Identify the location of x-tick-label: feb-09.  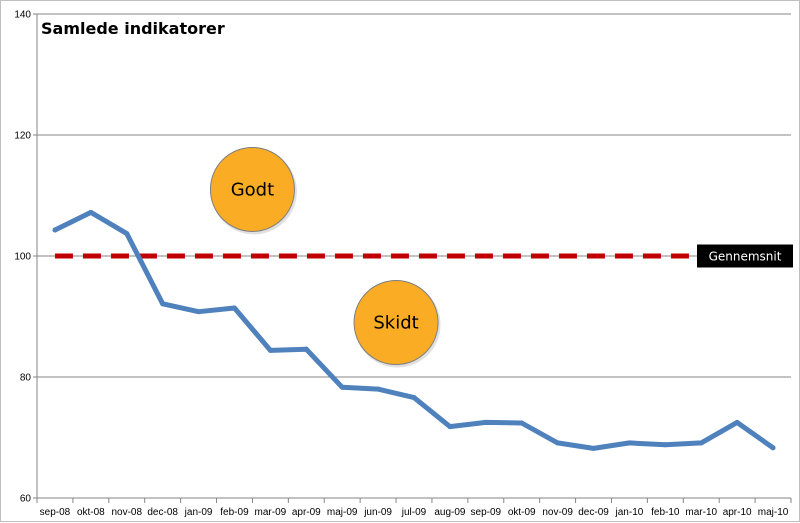
(234, 512).